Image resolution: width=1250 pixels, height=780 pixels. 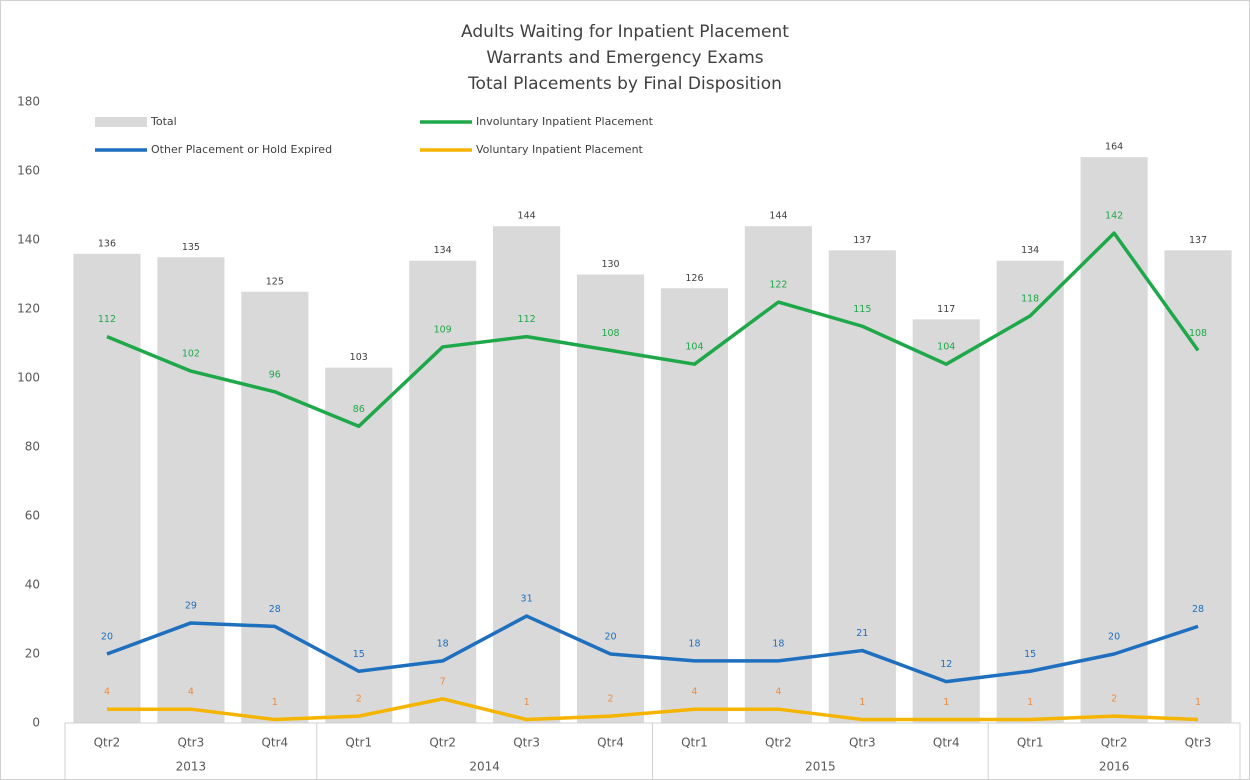 I want to click on data-label: 130, so click(x=610, y=264).